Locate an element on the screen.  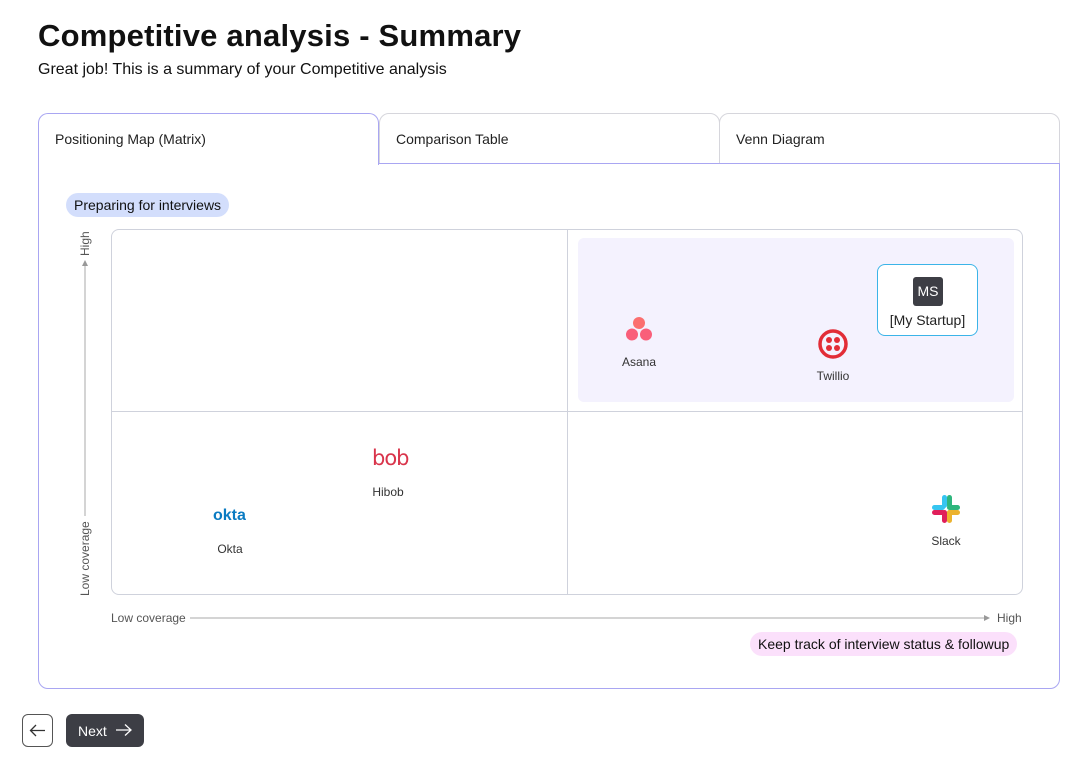
competitor-label: Hibob is located at coordinates (388, 492).